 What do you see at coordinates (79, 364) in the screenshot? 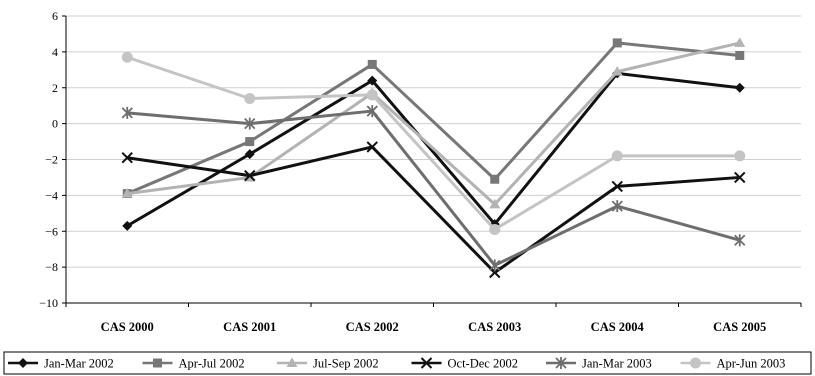
I see `legend-label: Jan-Mar 2002` at bounding box center [79, 364].